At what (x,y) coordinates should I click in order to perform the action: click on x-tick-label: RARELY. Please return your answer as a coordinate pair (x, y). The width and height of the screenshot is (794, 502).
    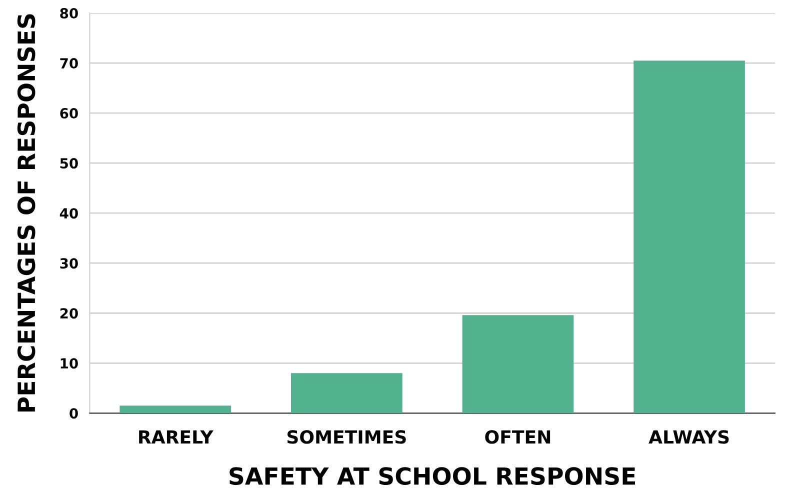
    Looking at the image, I should click on (176, 437).